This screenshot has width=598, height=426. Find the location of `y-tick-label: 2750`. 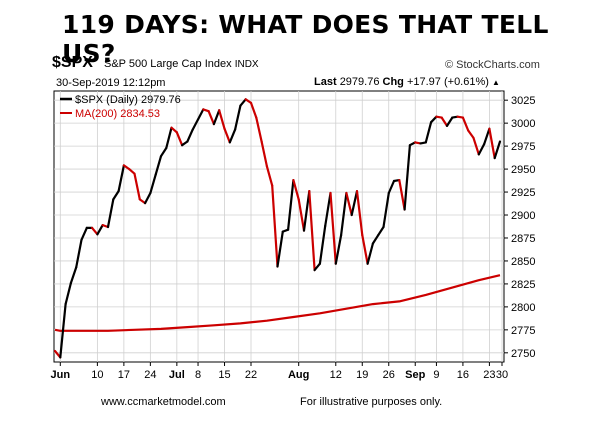

y-tick-label: 2750 is located at coordinates (523, 354).